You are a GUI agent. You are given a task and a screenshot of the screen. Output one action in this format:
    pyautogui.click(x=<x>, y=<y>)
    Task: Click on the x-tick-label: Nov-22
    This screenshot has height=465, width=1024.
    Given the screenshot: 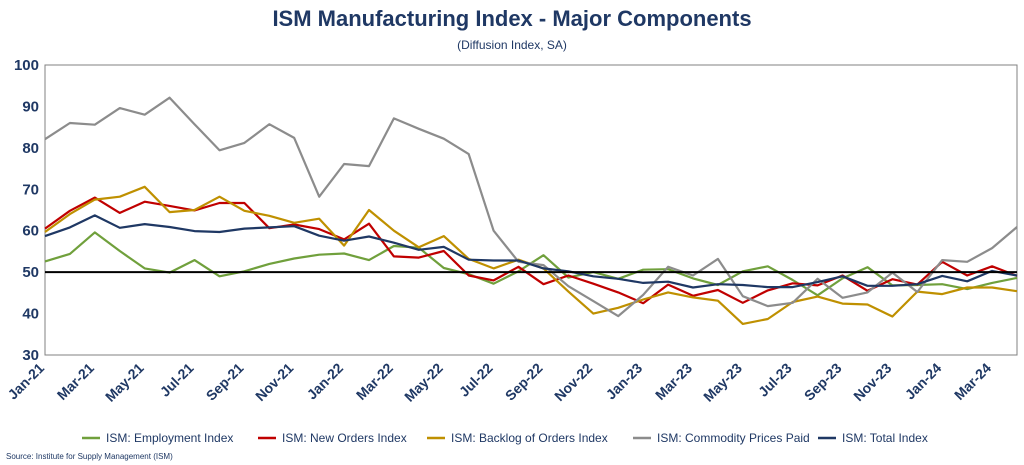 What is the action you would take?
    pyautogui.click(x=573, y=382)
    